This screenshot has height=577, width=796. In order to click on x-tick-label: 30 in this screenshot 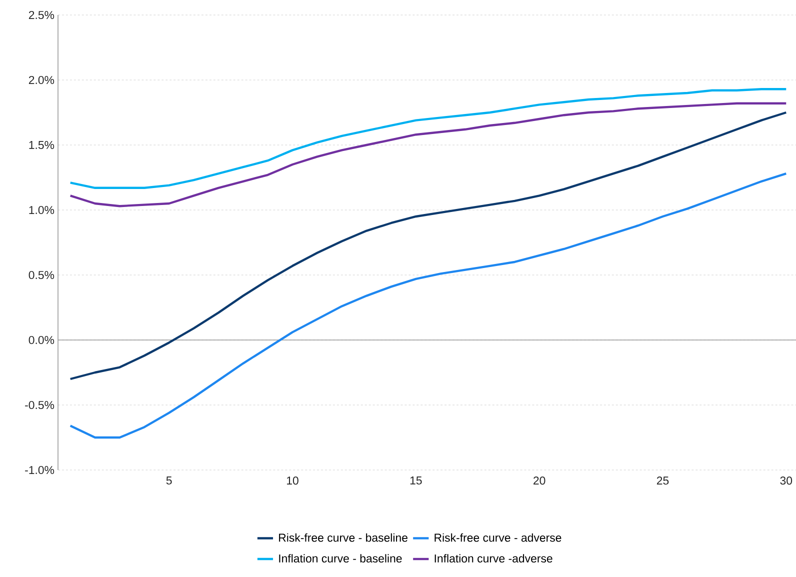, I will do `click(786, 480)`.